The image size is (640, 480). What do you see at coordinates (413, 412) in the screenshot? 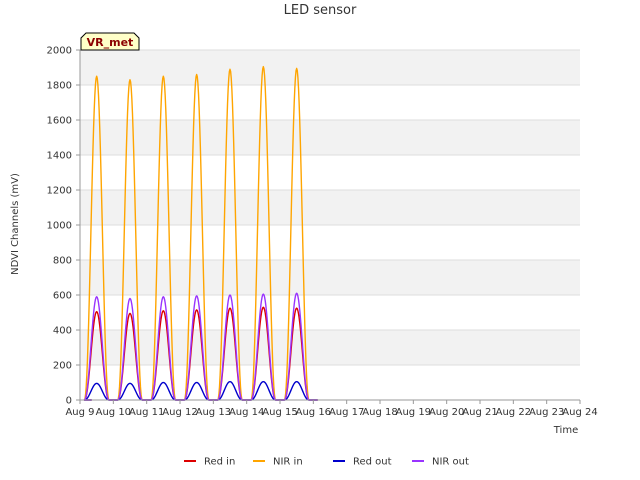
I see `x-tick-label: Aug 19` at bounding box center [413, 412].